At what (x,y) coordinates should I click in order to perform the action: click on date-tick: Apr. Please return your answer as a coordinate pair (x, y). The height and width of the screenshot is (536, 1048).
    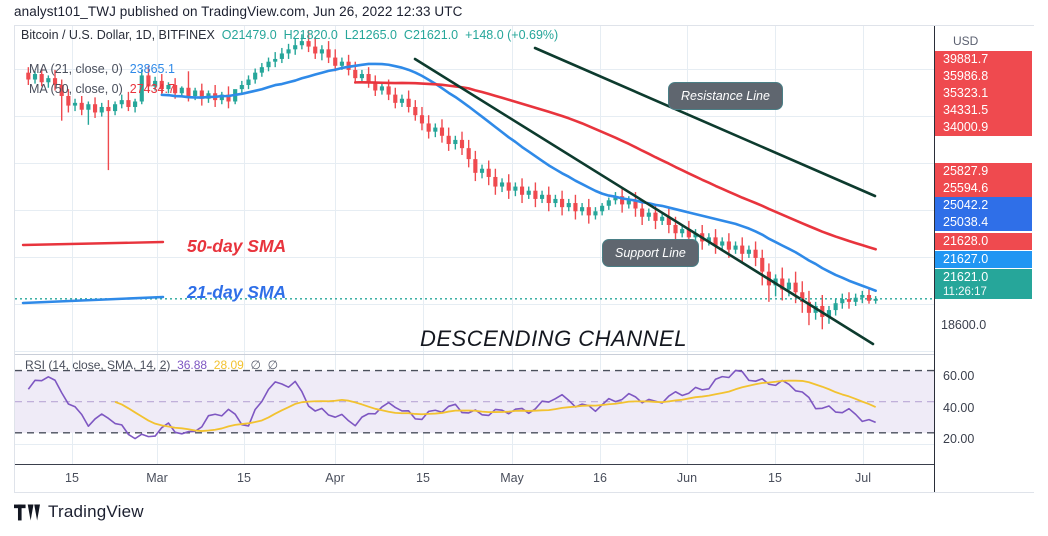
    Looking at the image, I should click on (335, 478).